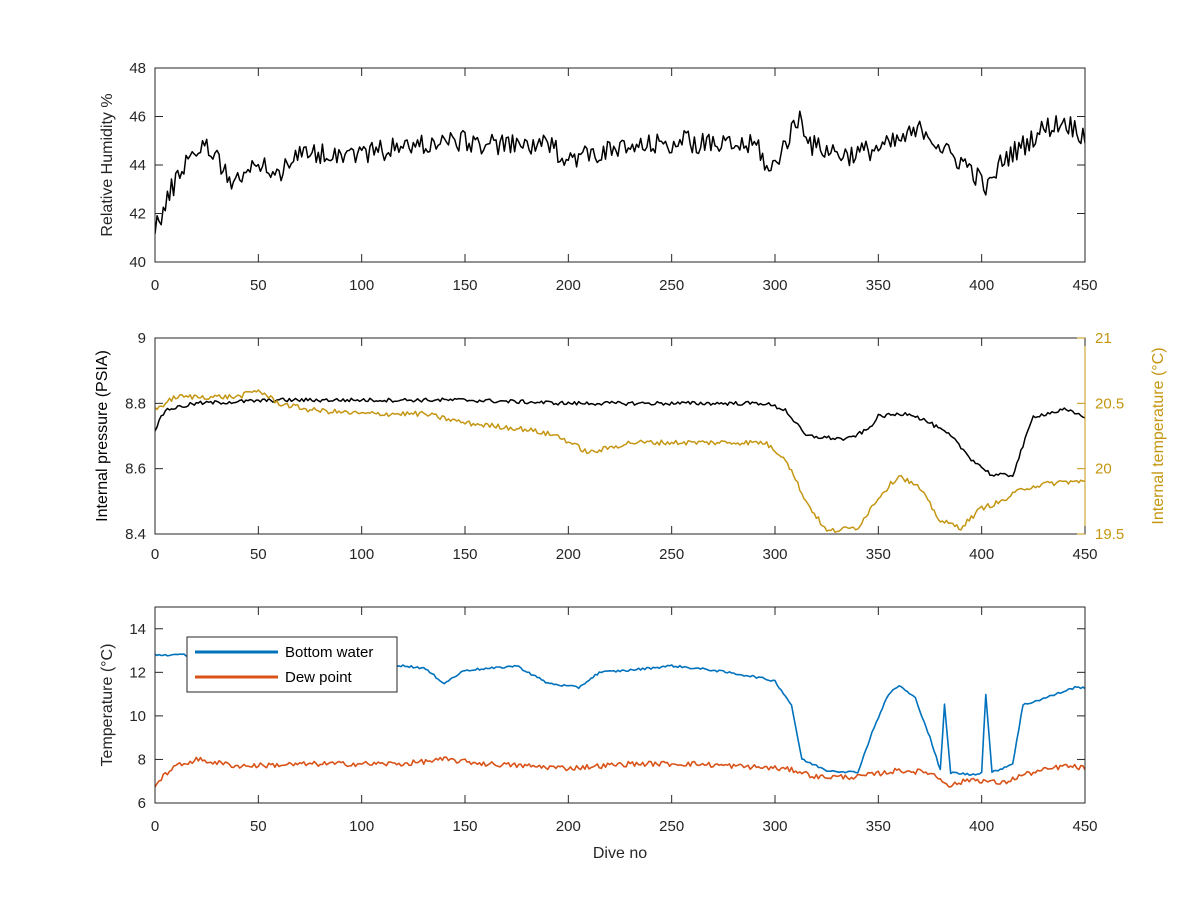  What do you see at coordinates (142, 759) in the screenshot?
I see `temperature-y-tick-label: 8` at bounding box center [142, 759].